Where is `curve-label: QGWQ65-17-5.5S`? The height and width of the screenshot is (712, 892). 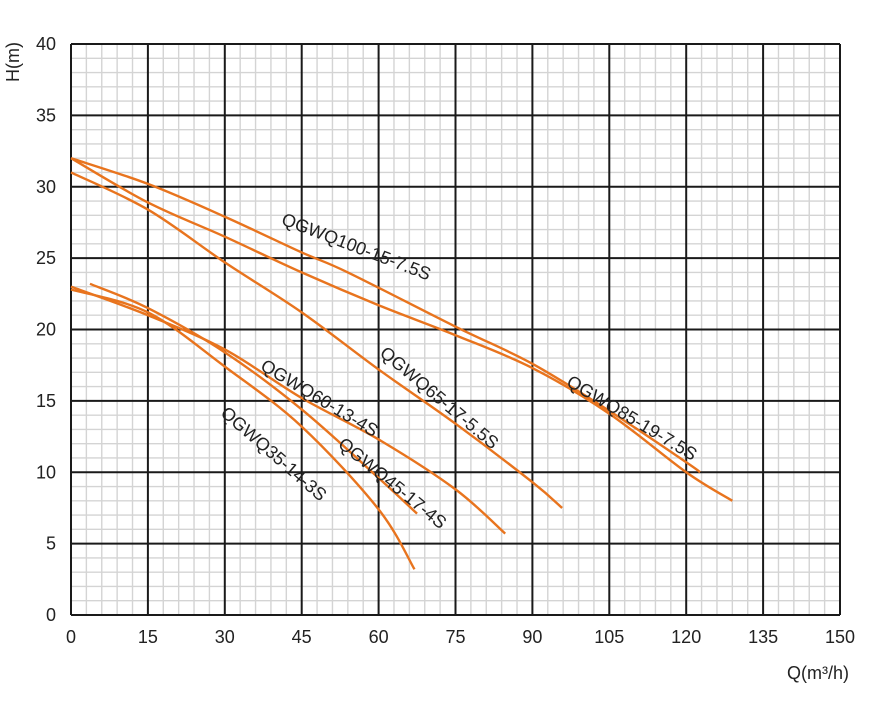 curve-label: QGWQ65-17-5.5S is located at coordinates (439, 398).